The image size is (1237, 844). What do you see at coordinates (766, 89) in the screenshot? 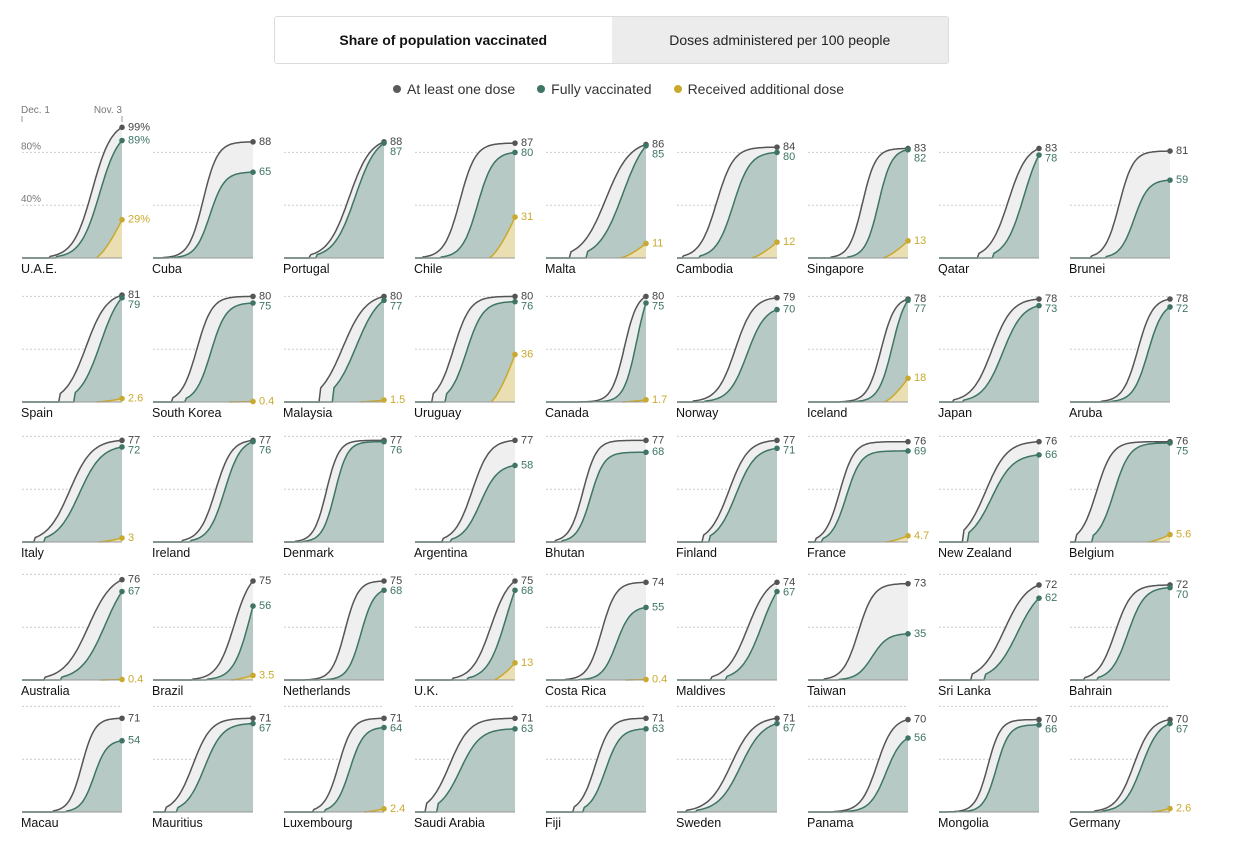
I see `legend-label-additional: Received additional dose` at bounding box center [766, 89].